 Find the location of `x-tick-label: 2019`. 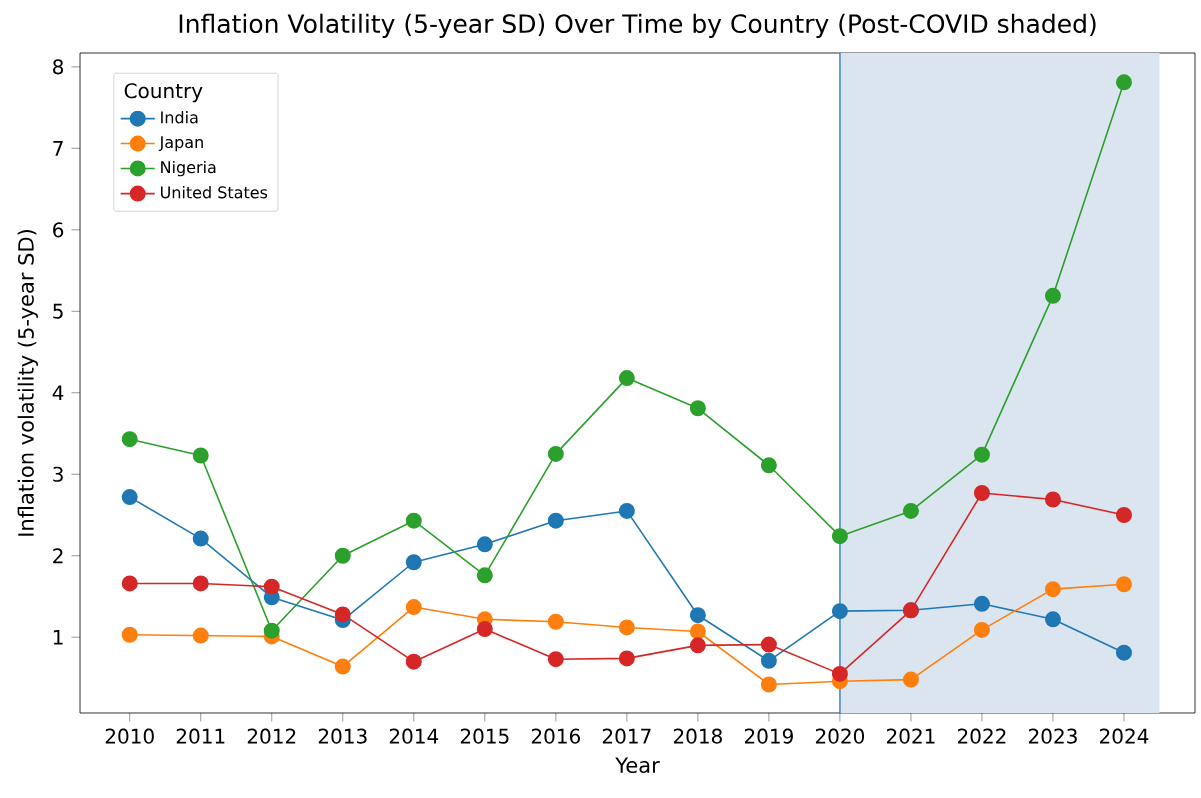

x-tick-label: 2019 is located at coordinates (768, 736).